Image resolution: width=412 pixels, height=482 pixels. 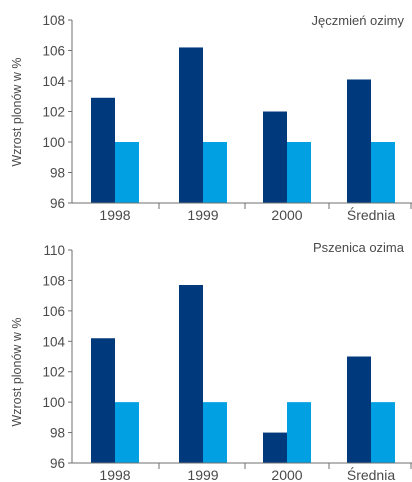 I want to click on y-tick-label: 110, so click(x=54, y=250).